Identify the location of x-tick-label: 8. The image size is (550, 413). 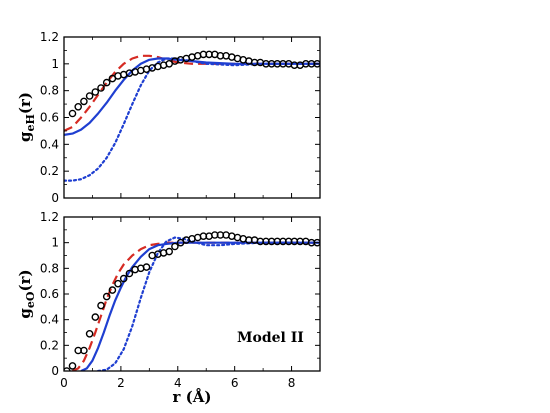
(292, 383).